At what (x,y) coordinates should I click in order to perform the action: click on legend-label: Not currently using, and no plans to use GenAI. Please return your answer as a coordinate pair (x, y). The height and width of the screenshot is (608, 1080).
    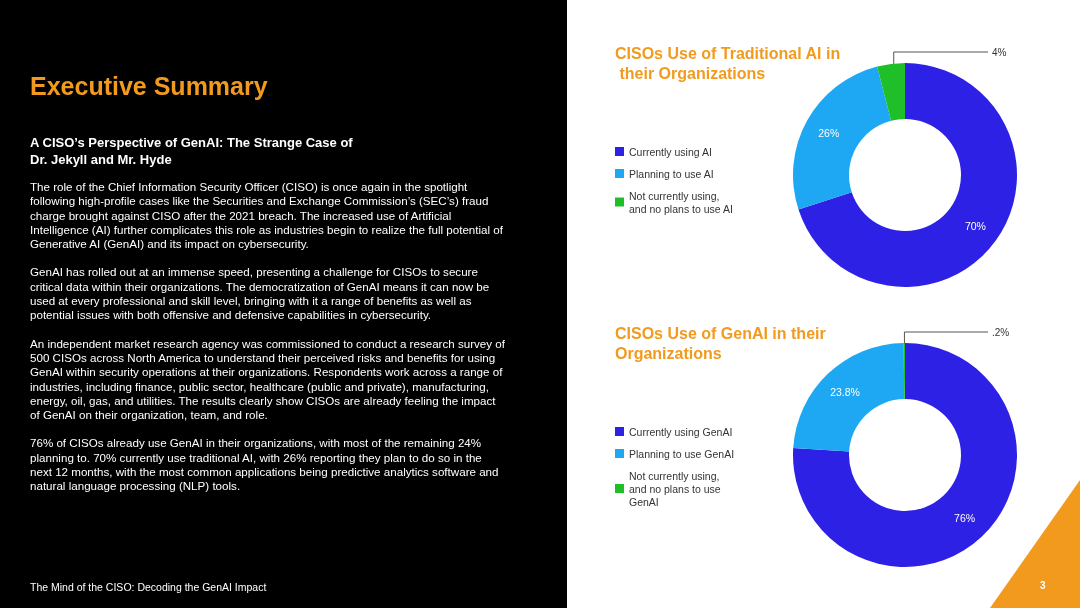
    Looking at the image, I should click on (676, 488).